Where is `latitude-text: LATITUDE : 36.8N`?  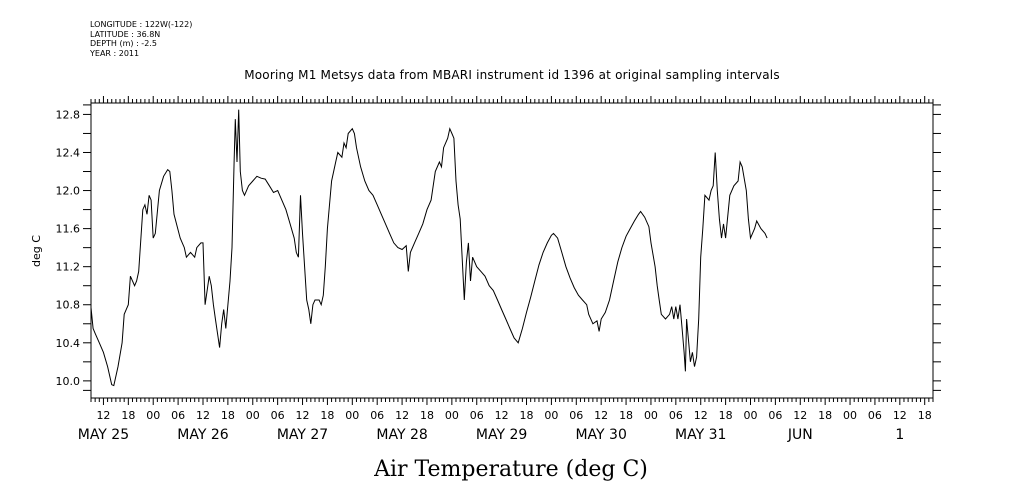
latitude-text: LATITUDE : 36.8N is located at coordinates (125, 34).